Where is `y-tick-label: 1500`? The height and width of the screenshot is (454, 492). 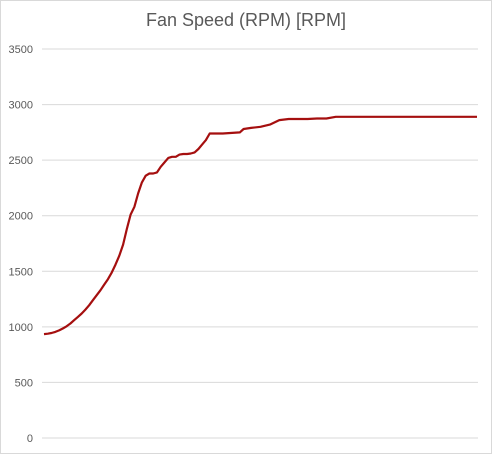
y-tick-label: 1500 is located at coordinates (21, 272).